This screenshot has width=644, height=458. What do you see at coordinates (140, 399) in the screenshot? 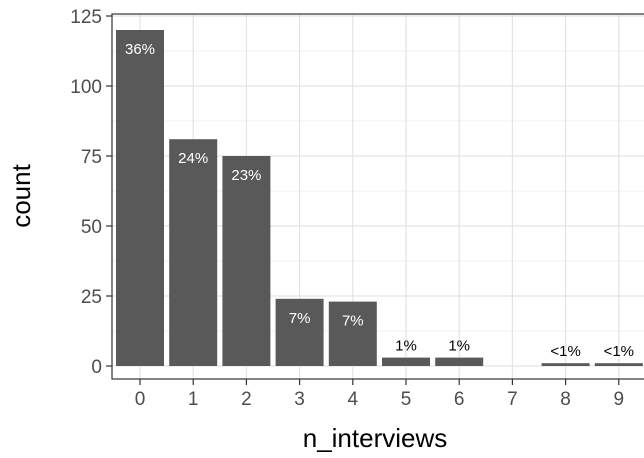
I see `x-tick-label: 0` at bounding box center [140, 399].